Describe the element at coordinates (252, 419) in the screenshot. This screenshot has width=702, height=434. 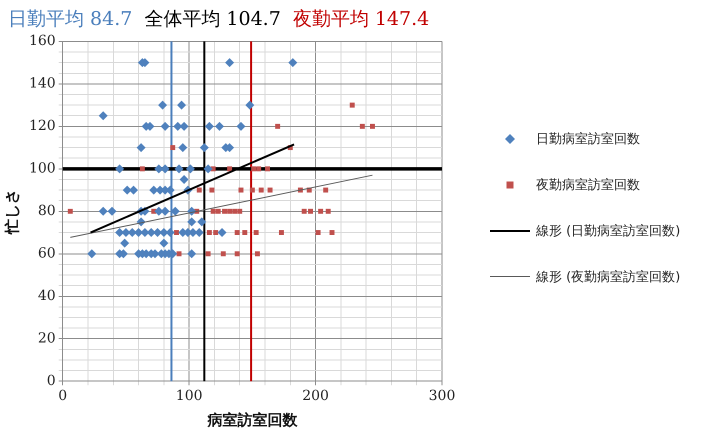
I see `x-axis-title: 病室訪室回数` at that location.